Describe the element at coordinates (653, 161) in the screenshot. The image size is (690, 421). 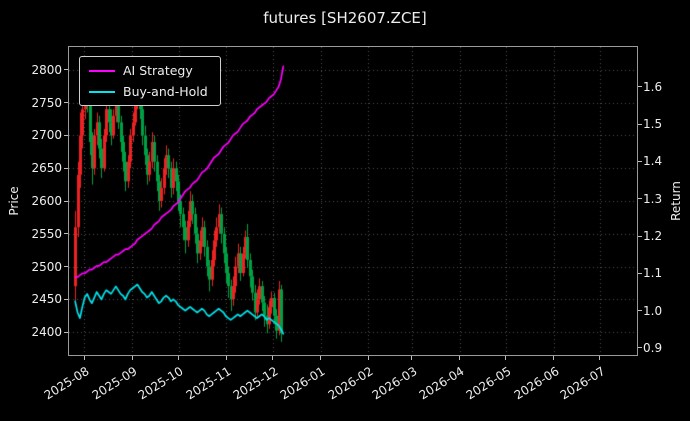
I see `y-tick-label-return: 1.4` at that location.